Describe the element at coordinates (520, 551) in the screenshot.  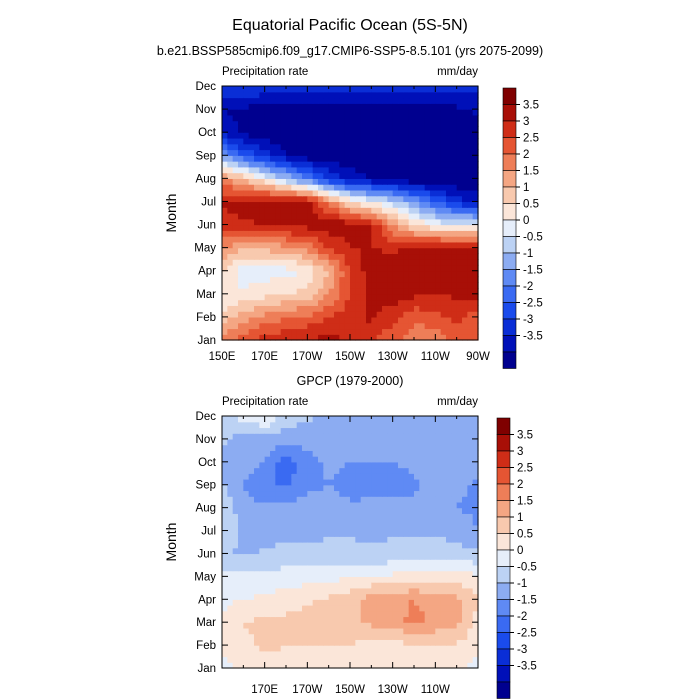
I see `colorbar-label: 0` at that location.